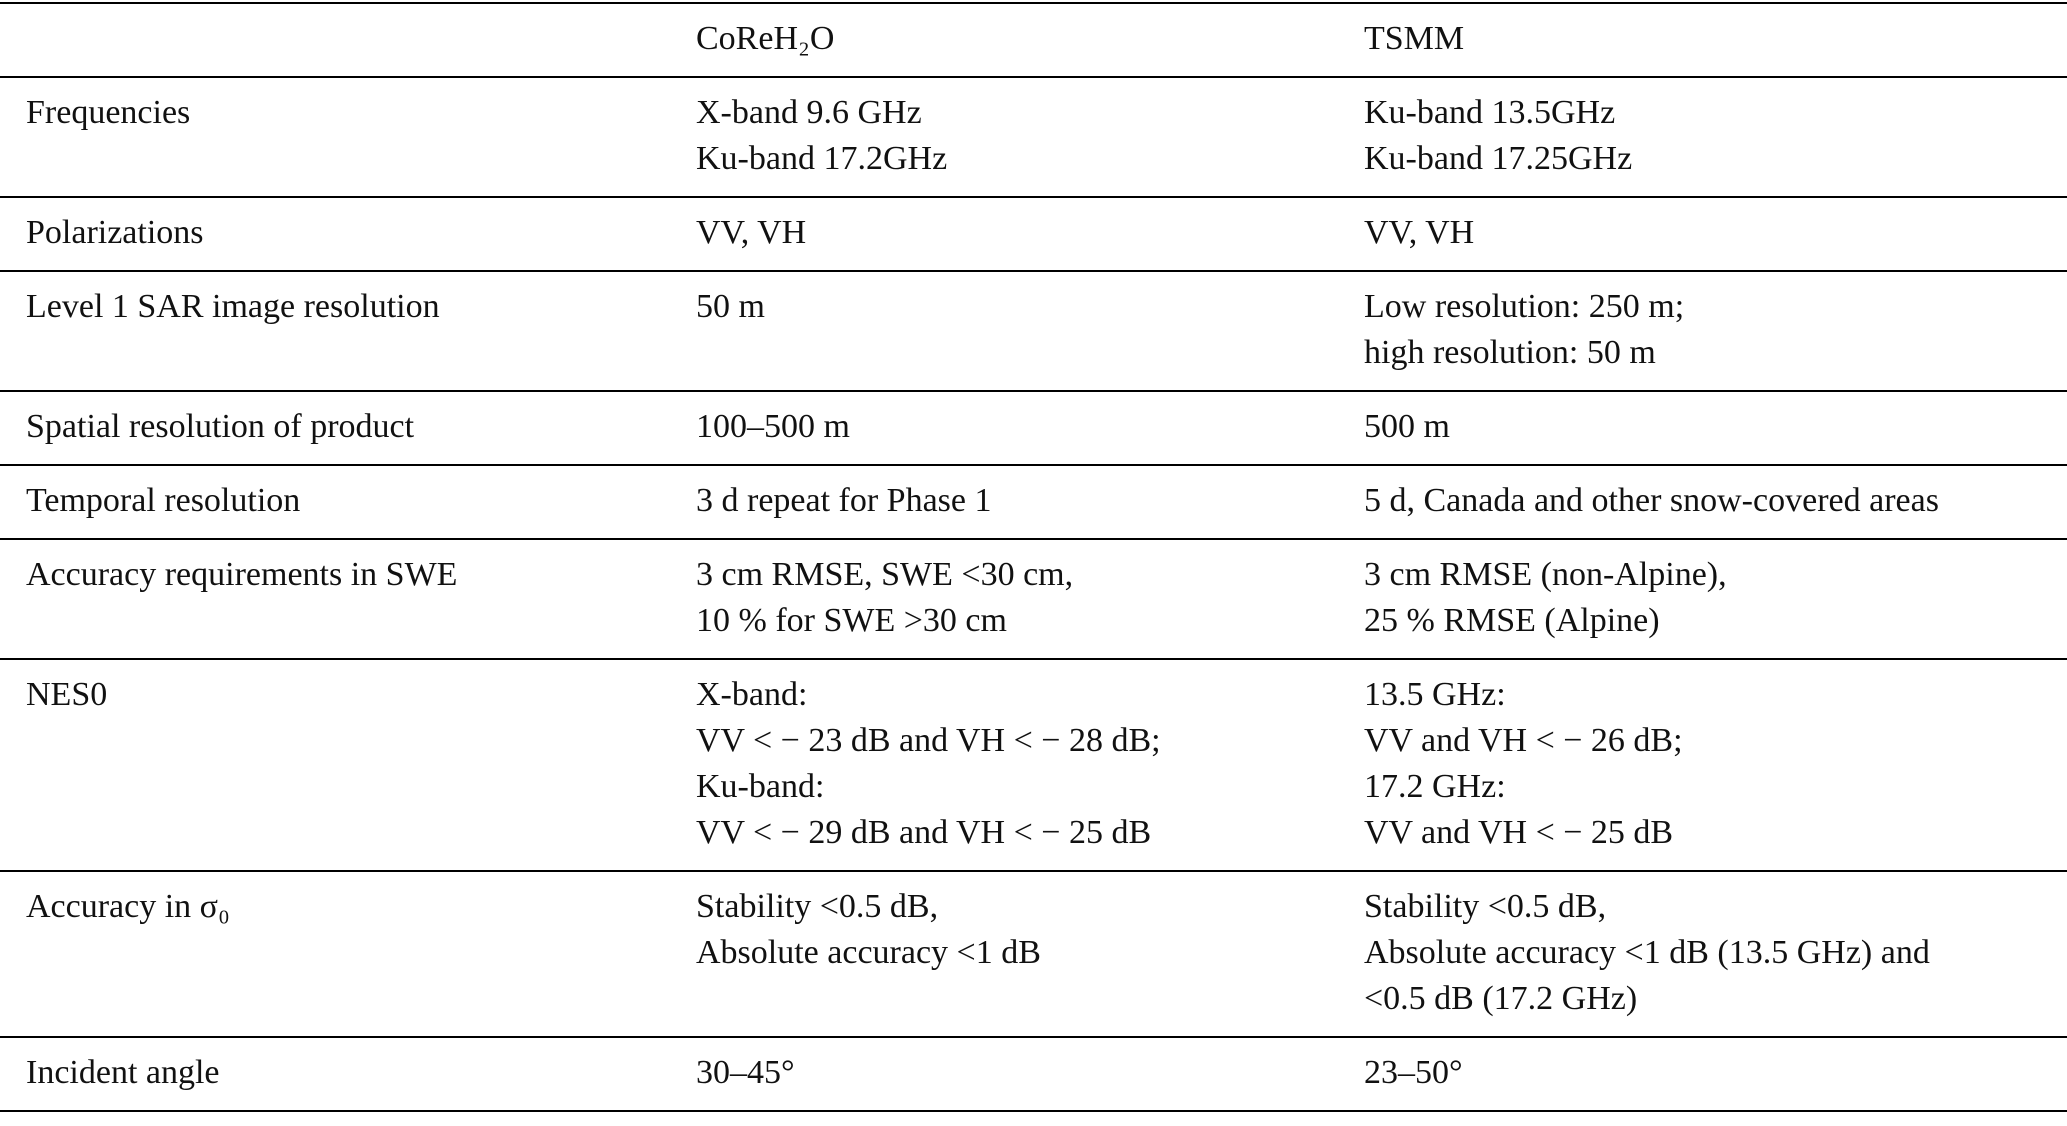 The width and height of the screenshot is (2067, 1126). What do you see at coordinates (773, 426) in the screenshot?
I see `cell-line: 100–500 m` at bounding box center [773, 426].